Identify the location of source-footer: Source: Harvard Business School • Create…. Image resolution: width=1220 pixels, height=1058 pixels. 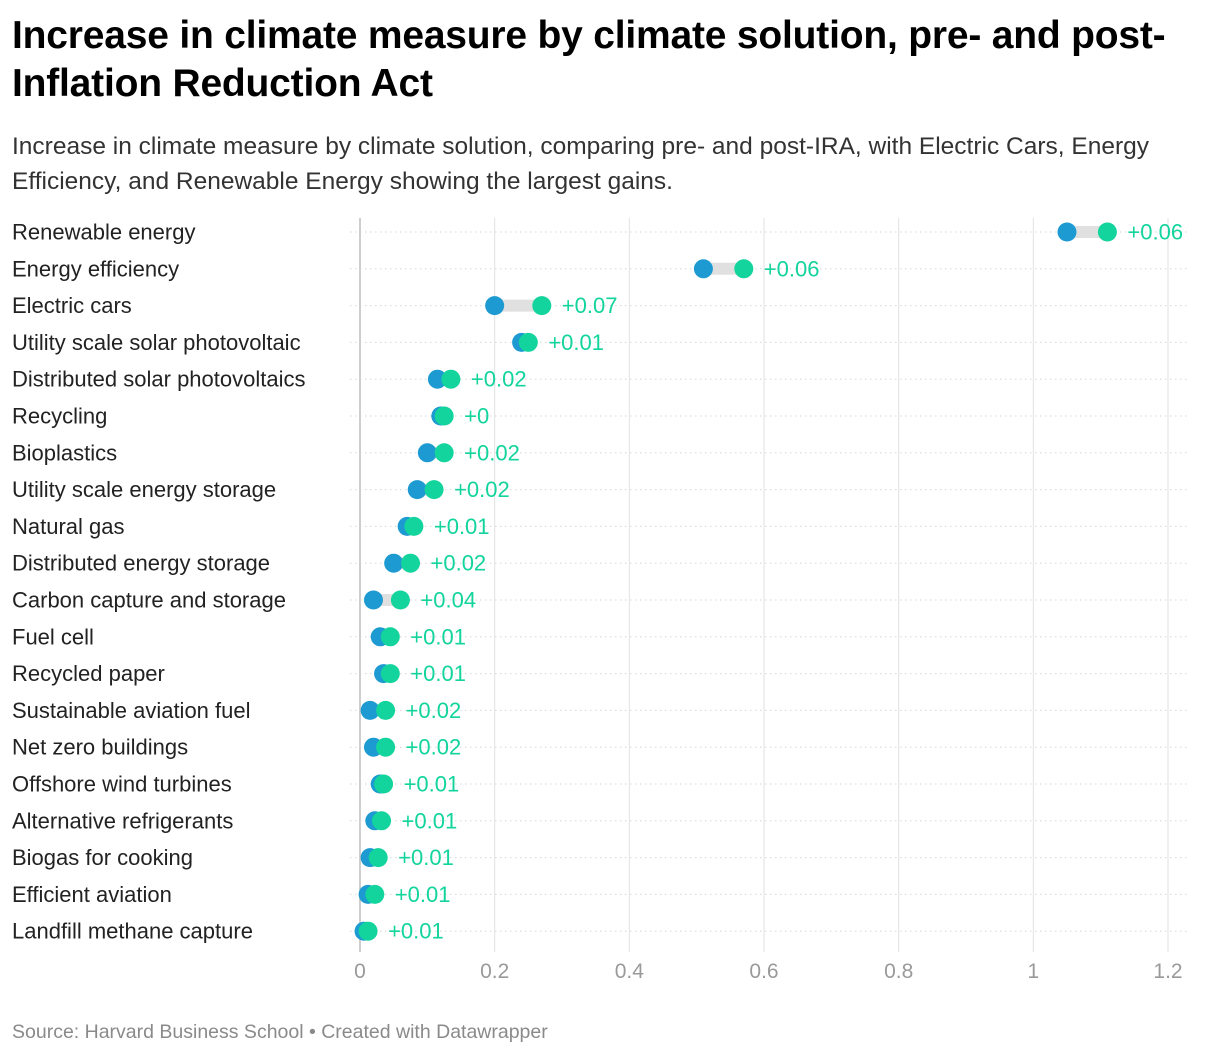
(280, 1032).